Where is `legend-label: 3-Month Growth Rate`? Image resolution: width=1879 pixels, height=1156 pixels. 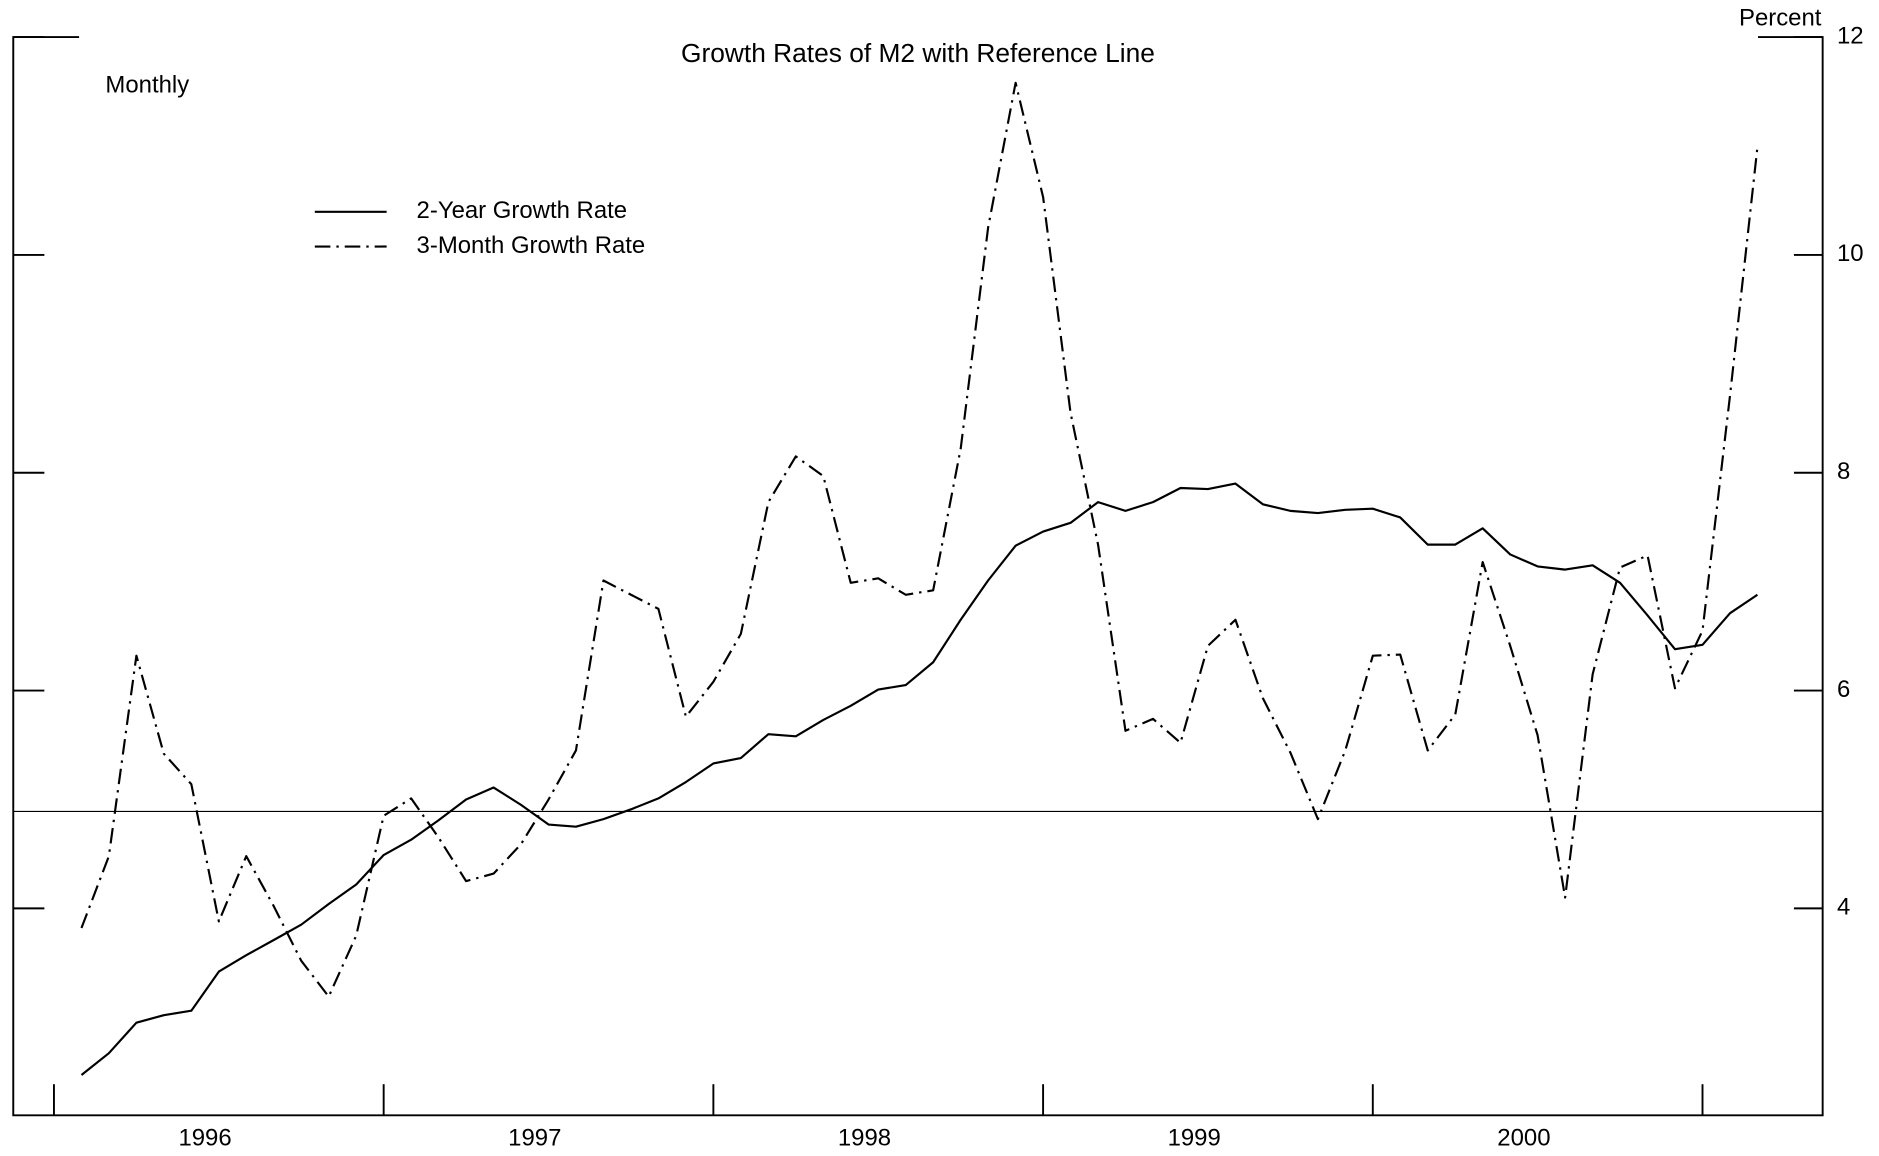
legend-label: 3-Month Growth Rate is located at coordinates (531, 245).